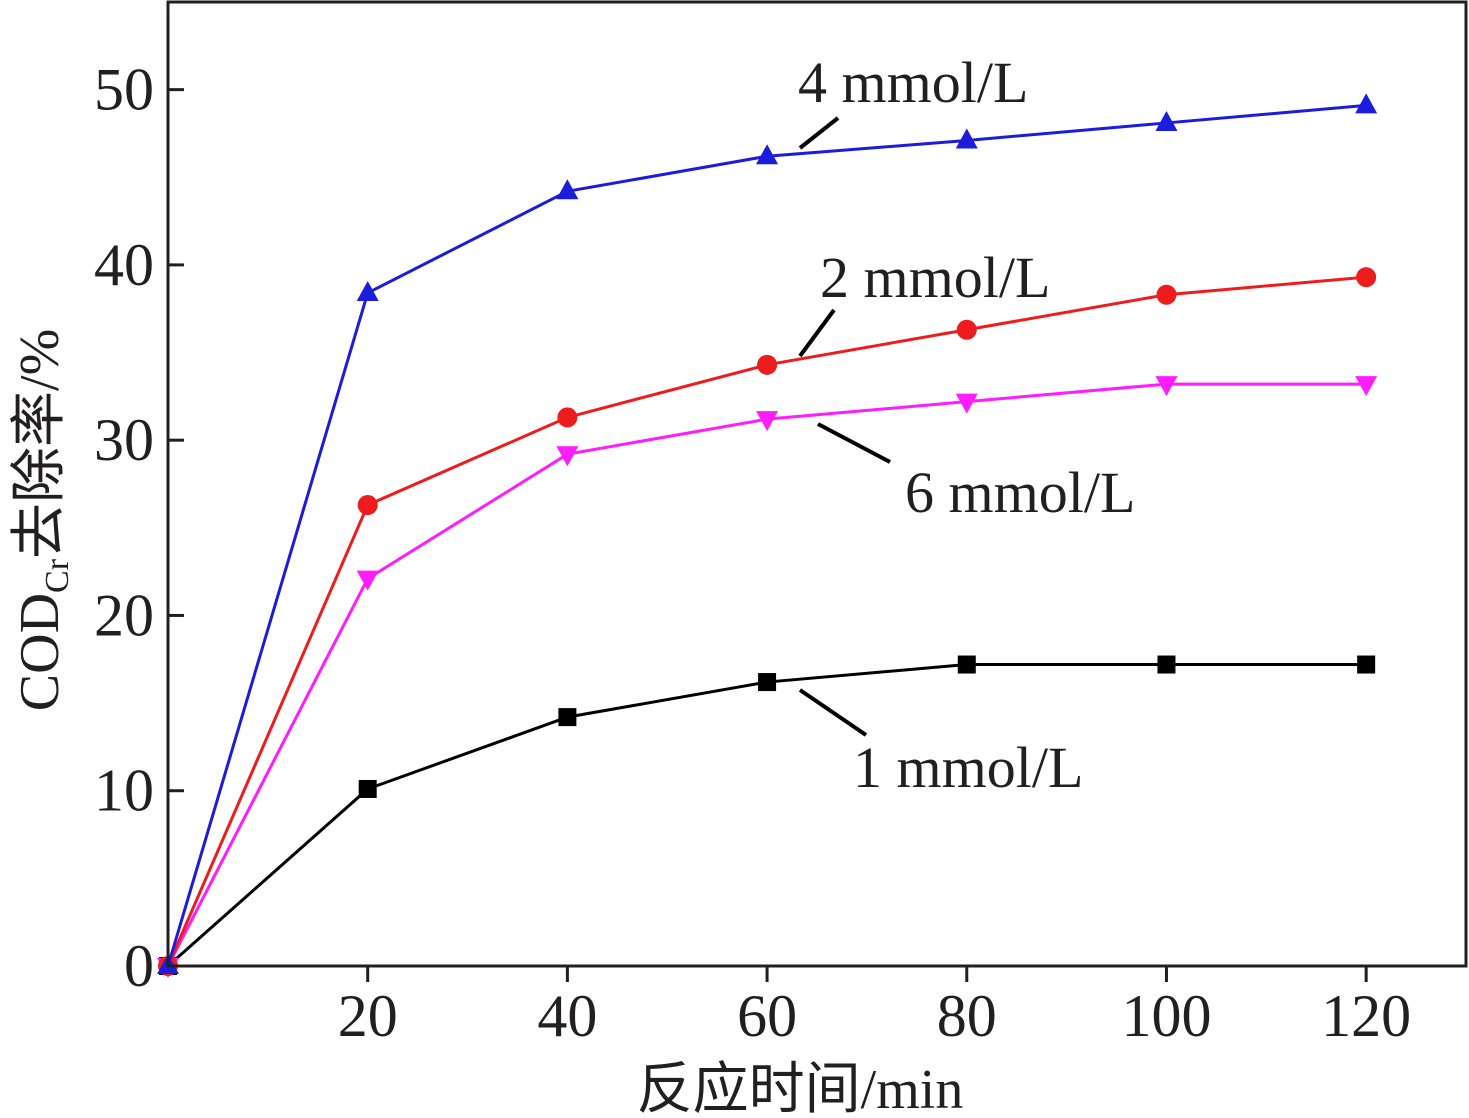  What do you see at coordinates (913, 82) in the screenshot?
I see `series-label: 4 mmol/L` at bounding box center [913, 82].